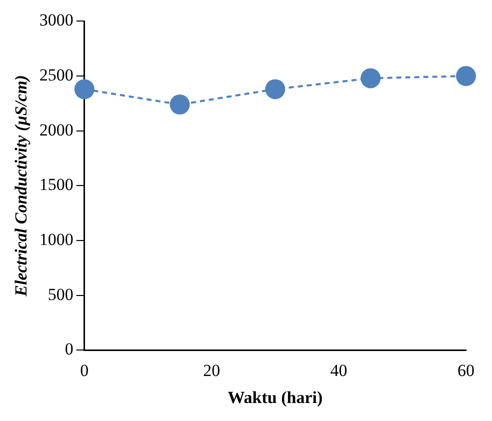 Image resolution: width=492 pixels, height=421 pixels. I want to click on x-tick-label: 0, so click(84, 370).